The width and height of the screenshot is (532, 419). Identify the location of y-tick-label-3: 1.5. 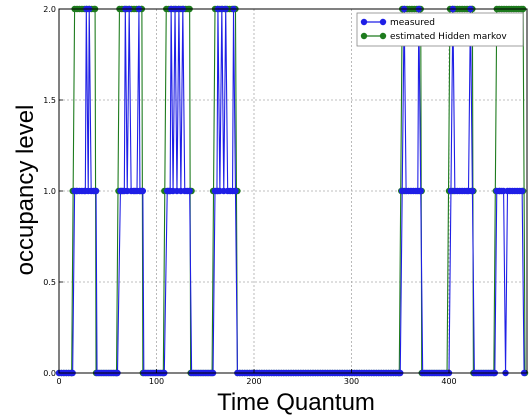
(49, 100).